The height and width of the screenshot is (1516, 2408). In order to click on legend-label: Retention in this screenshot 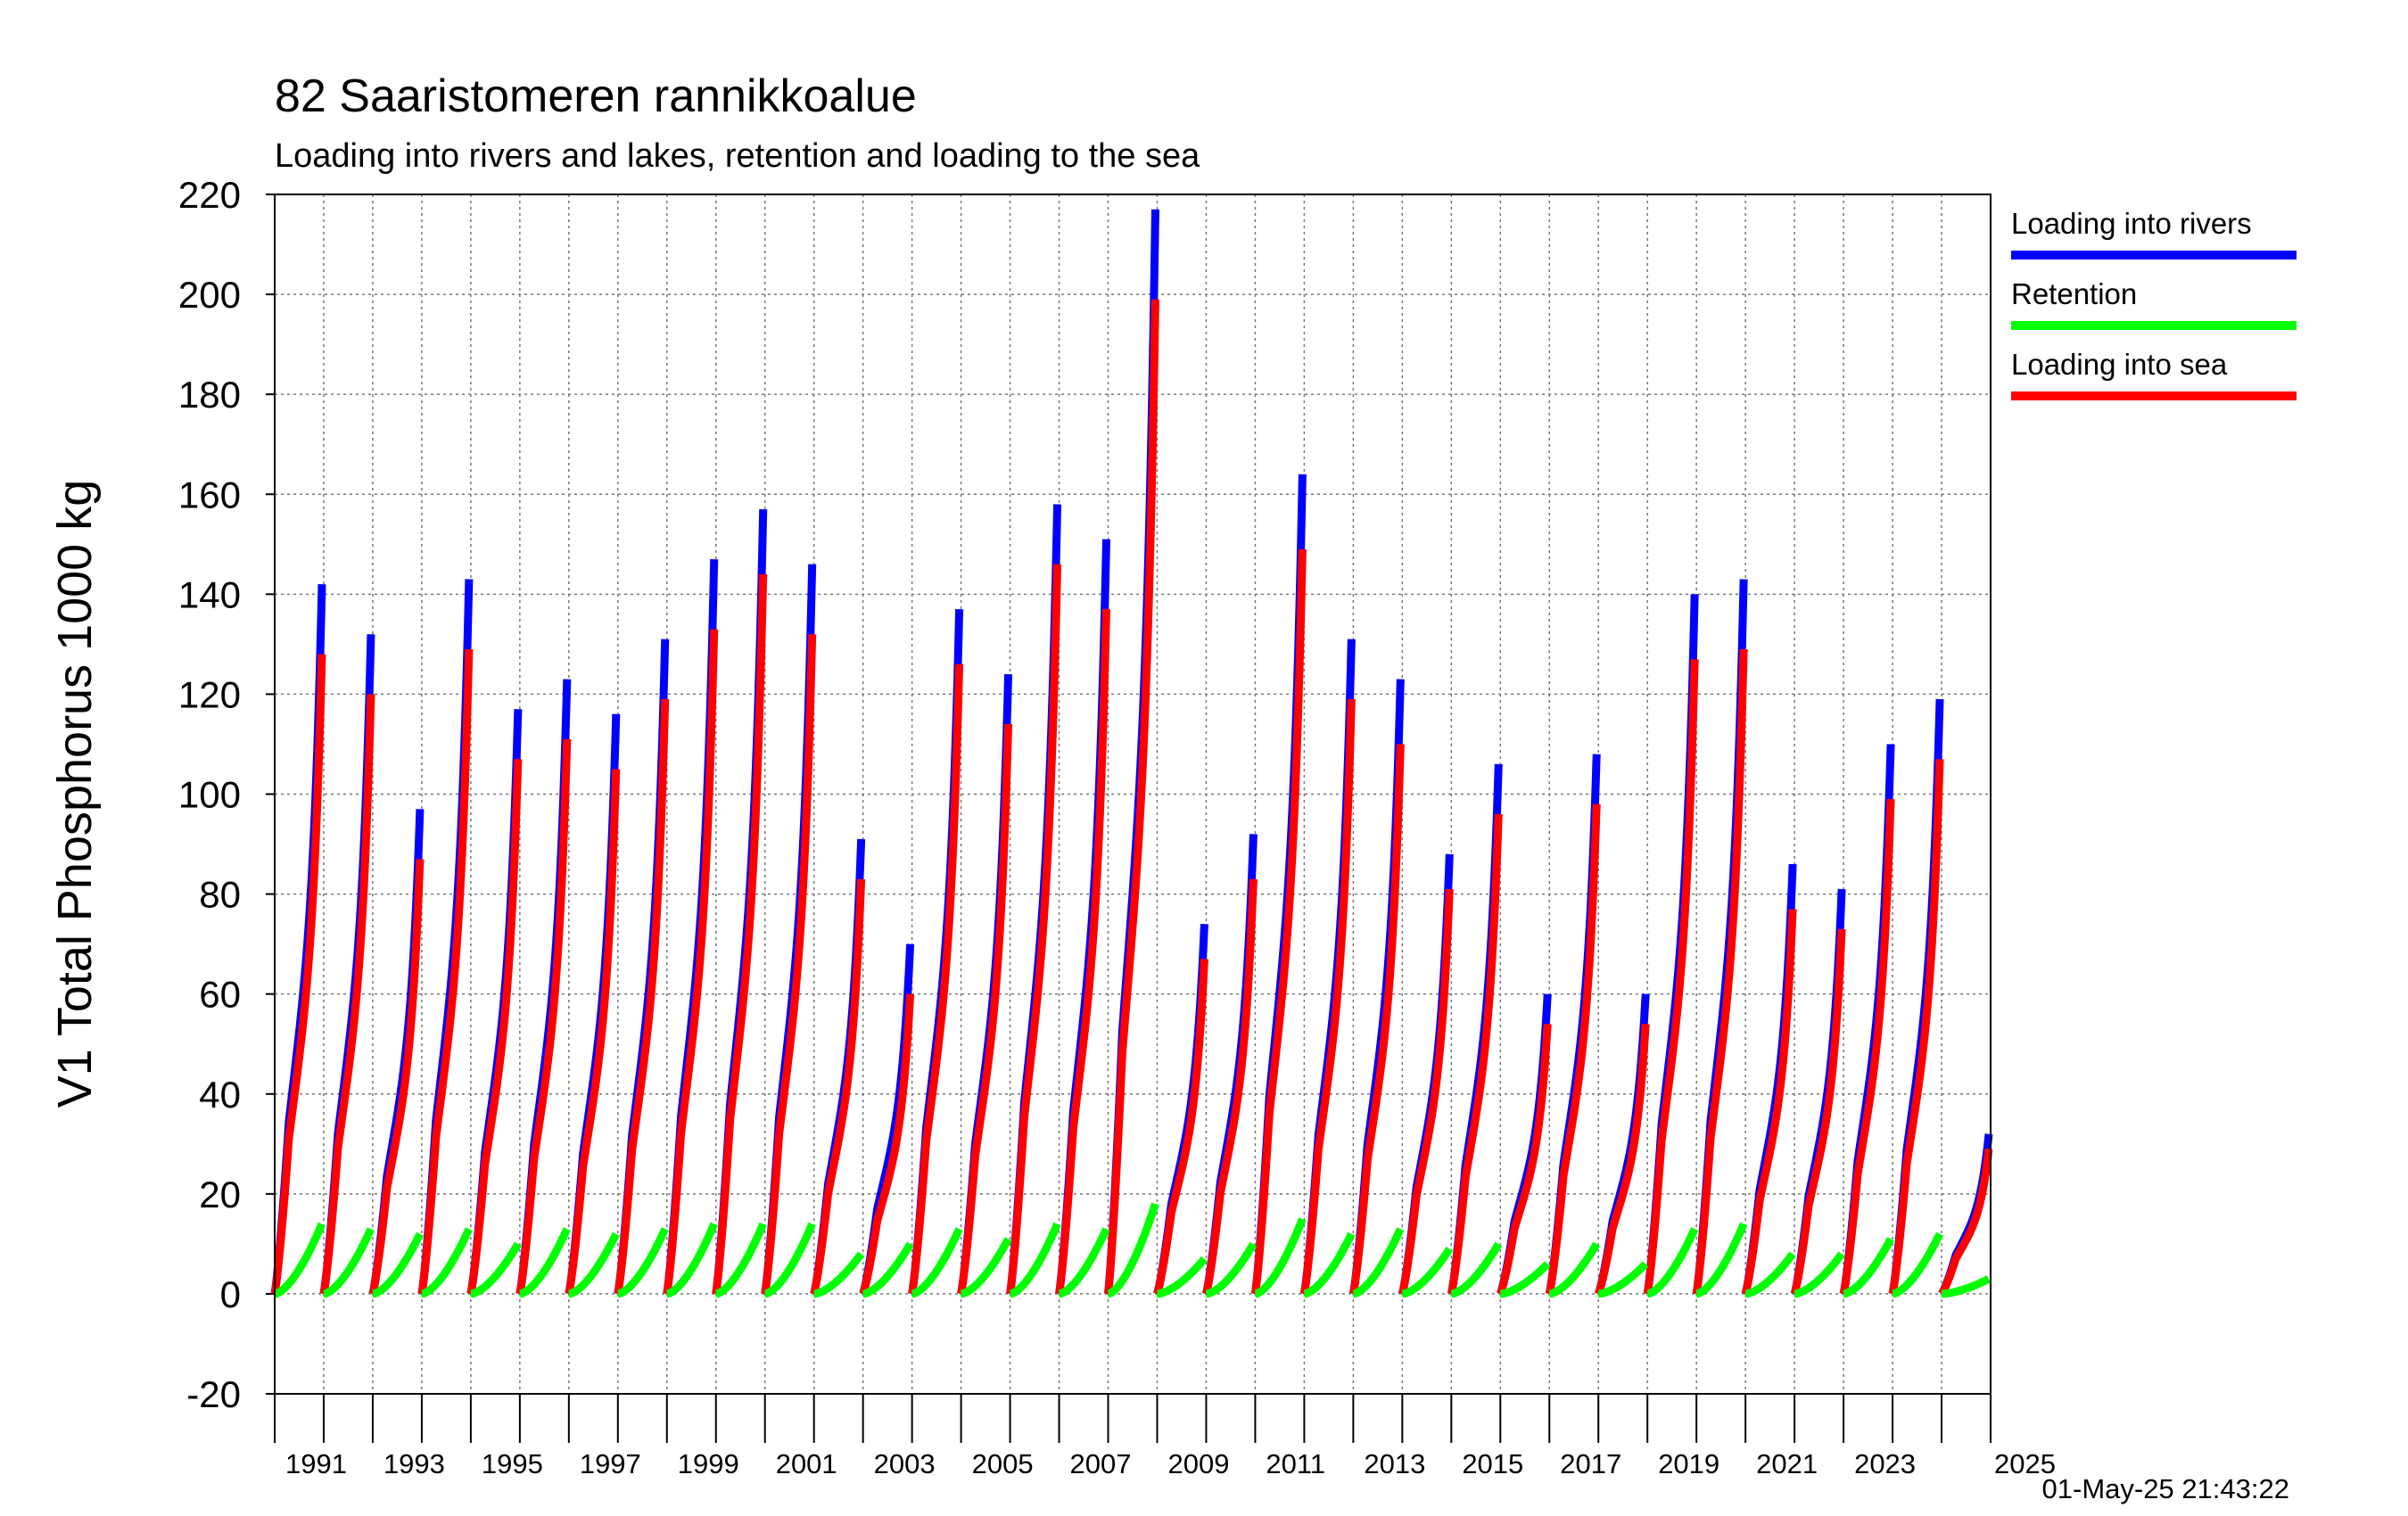, I will do `click(2074, 293)`.